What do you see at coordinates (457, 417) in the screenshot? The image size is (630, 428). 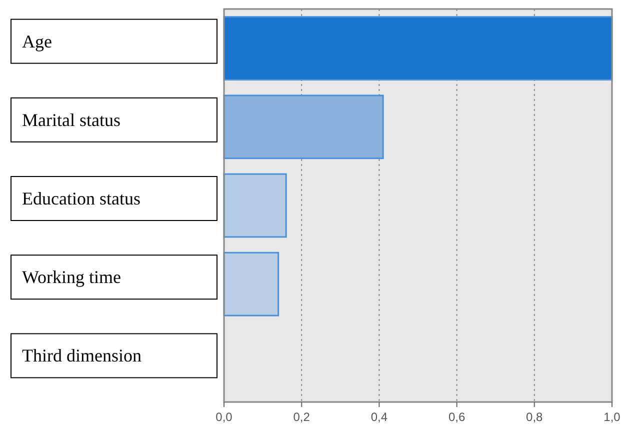 I see `x-tick-label: 0,6` at bounding box center [457, 417].